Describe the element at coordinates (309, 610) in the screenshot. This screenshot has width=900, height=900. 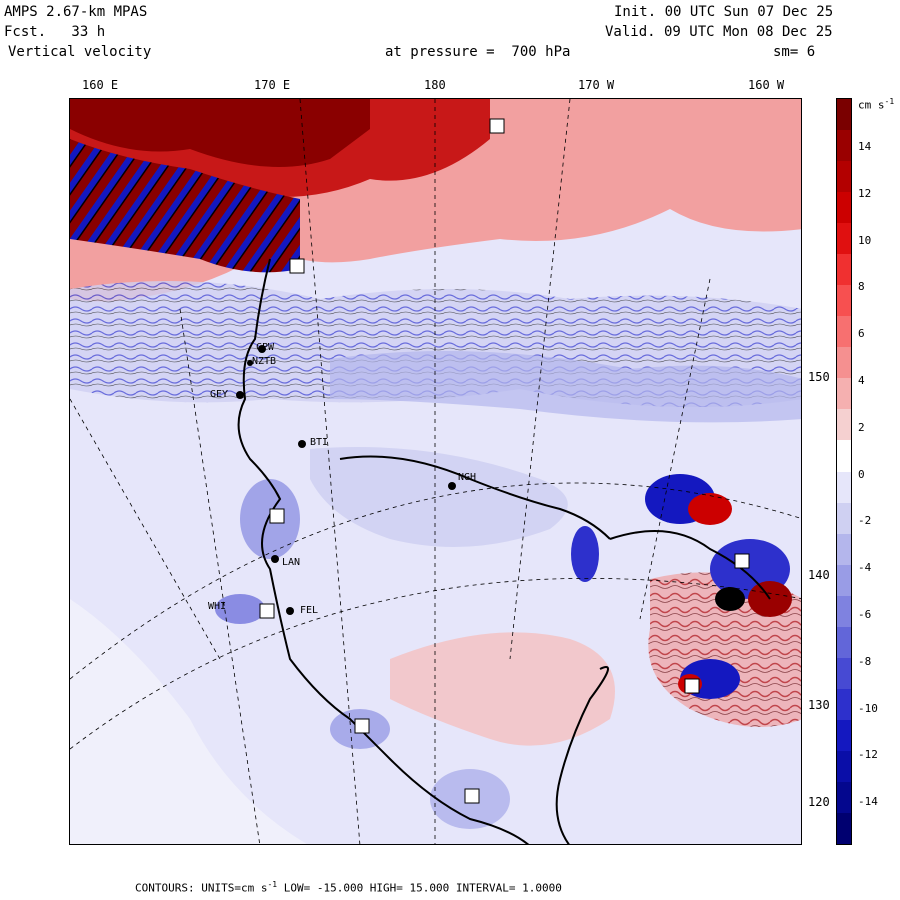
I see `station-label-fel: FEL` at that location.